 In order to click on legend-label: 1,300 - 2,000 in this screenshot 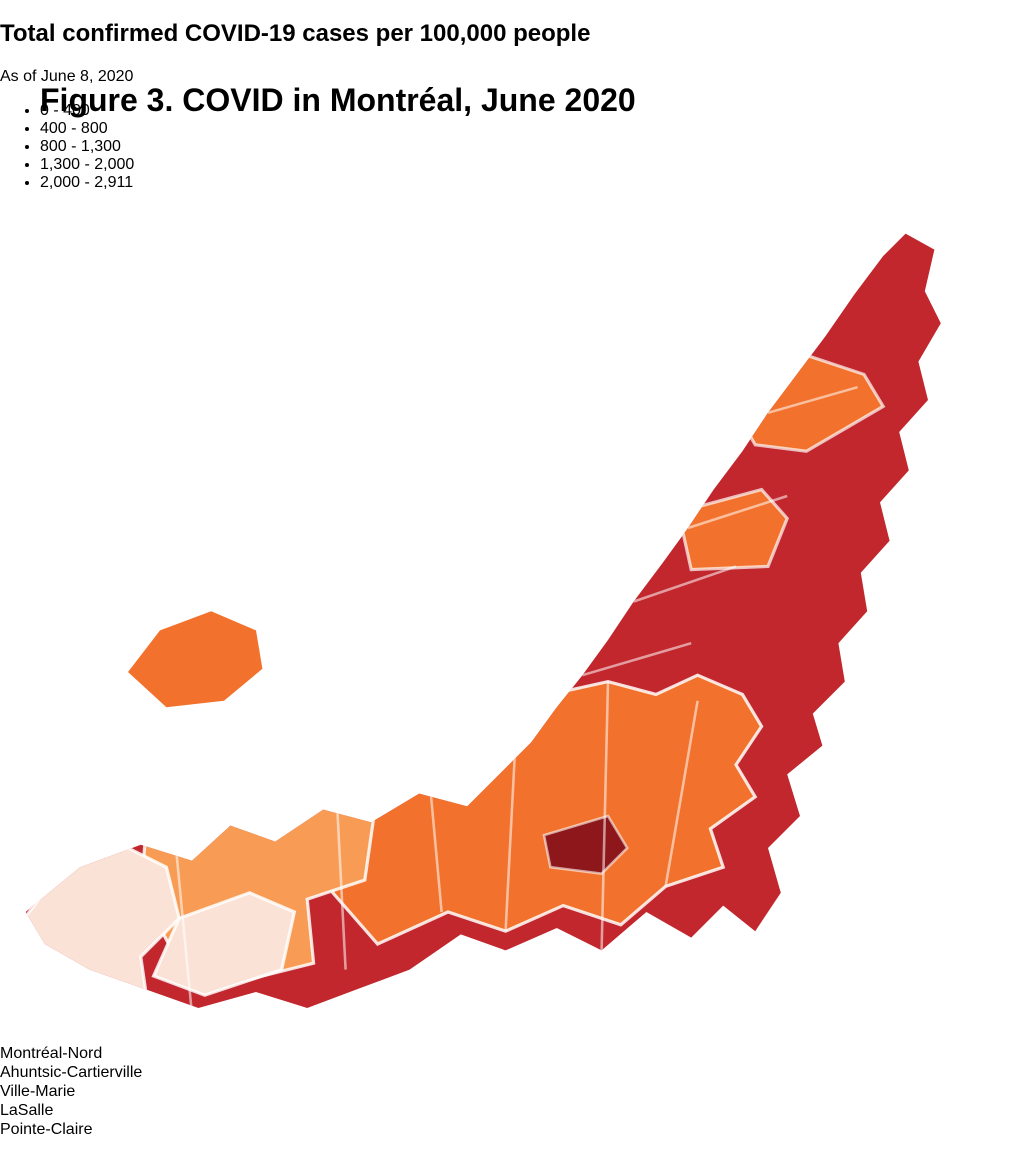, I will do `click(87, 164)`.